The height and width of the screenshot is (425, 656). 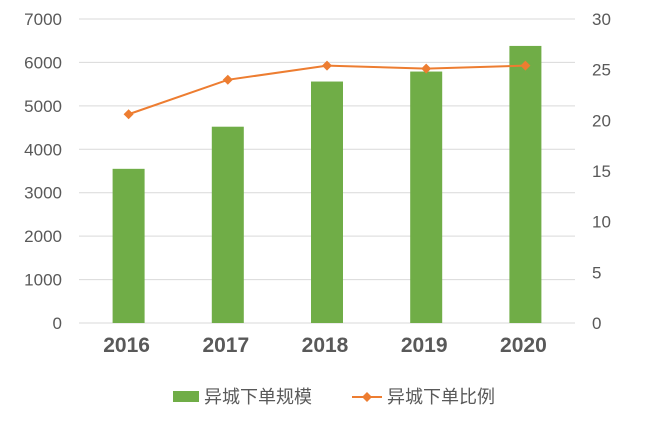 What do you see at coordinates (258, 397) in the screenshot?
I see `legend-label-bar: 异城下单规模` at bounding box center [258, 397].